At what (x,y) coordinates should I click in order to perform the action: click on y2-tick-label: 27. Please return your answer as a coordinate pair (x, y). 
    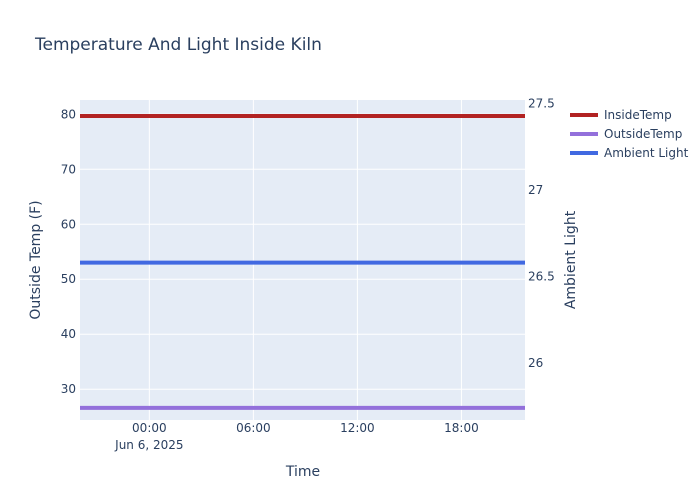
    Looking at the image, I should click on (535, 190).